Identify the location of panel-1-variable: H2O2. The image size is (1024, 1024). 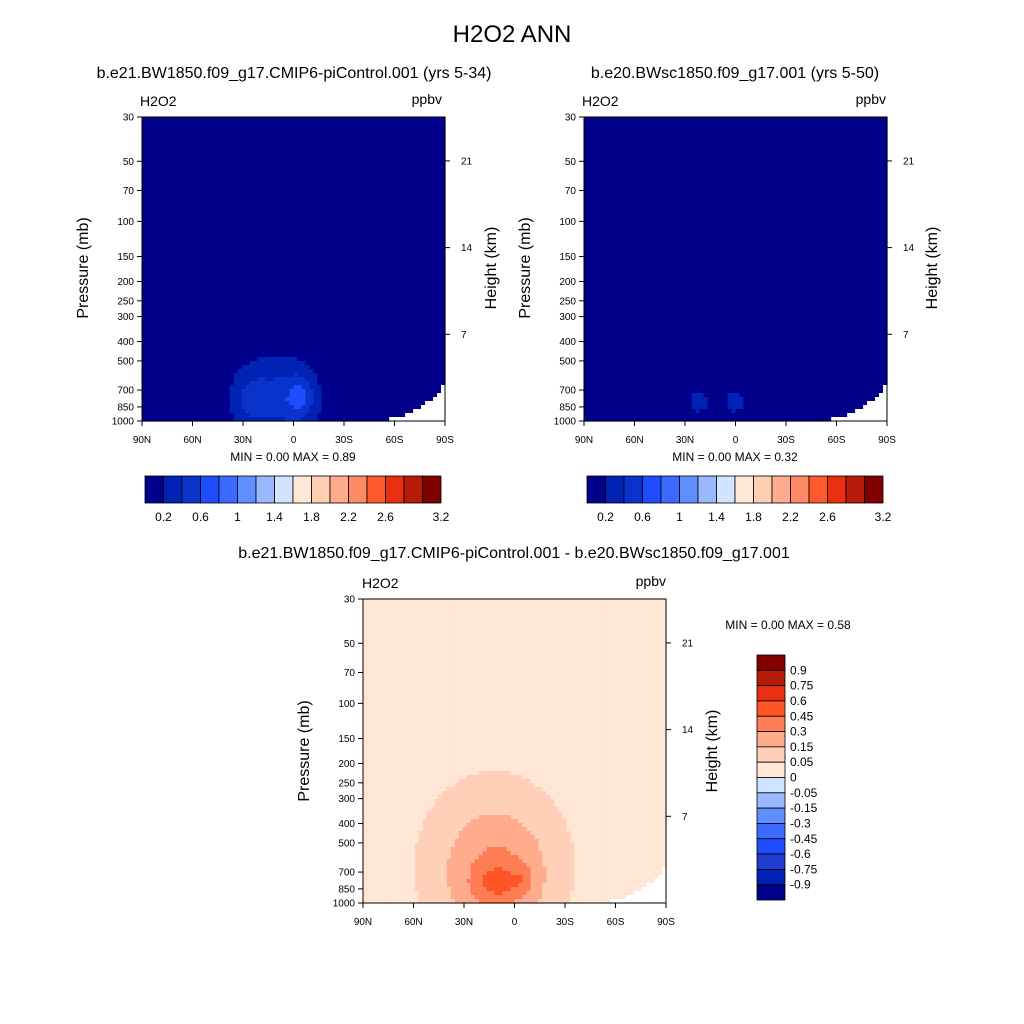
(158, 101).